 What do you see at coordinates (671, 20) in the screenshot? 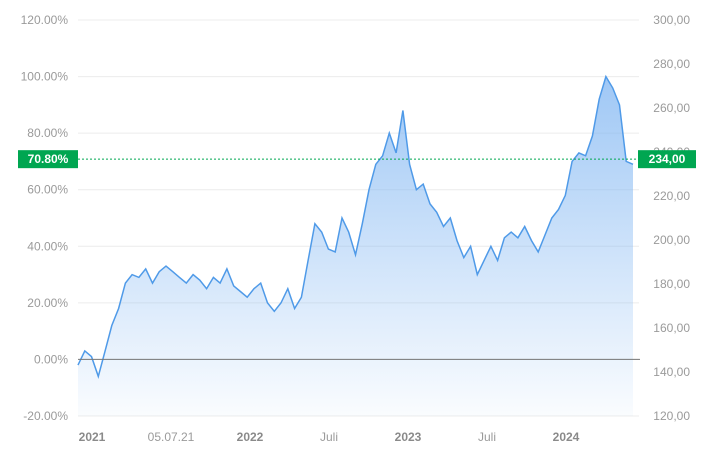
I see `right-tick-label: 300,00` at bounding box center [671, 20].